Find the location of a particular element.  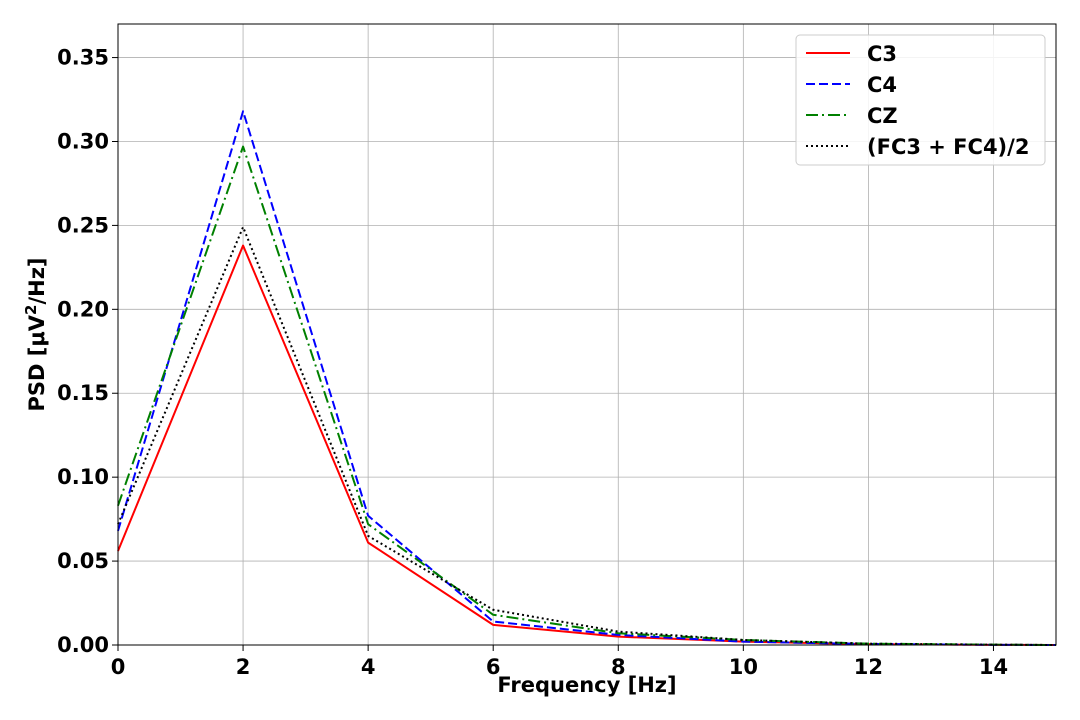

y-tick-label: 0.30 is located at coordinates (83, 141).